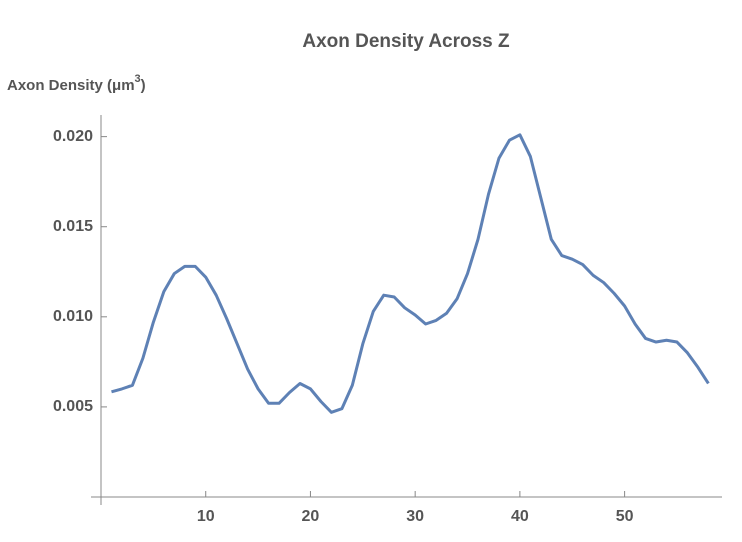 The width and height of the screenshot is (742, 542). I want to click on x-tick-label: 30, so click(415, 516).